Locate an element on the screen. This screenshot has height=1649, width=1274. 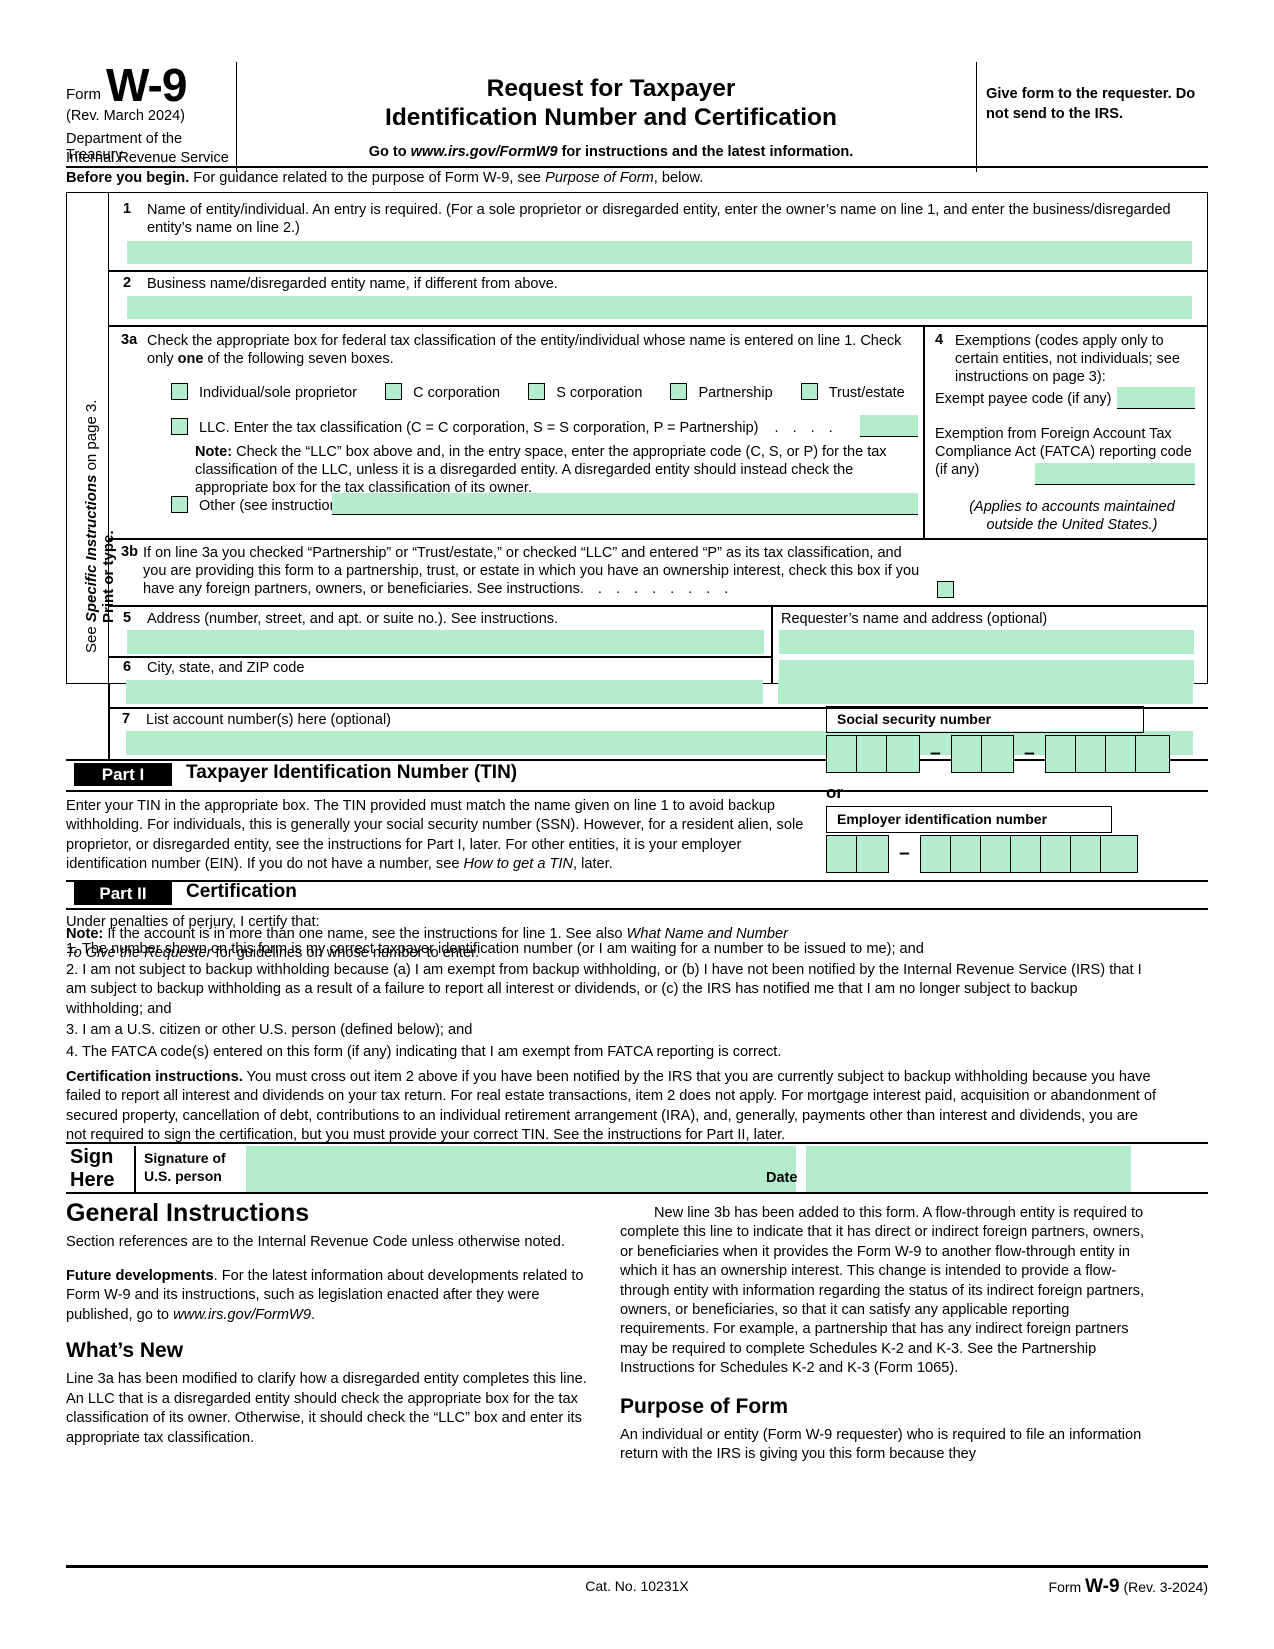
exempt-payee-code-label: Exempt payee code (if any) is located at coordinates (1023, 399).